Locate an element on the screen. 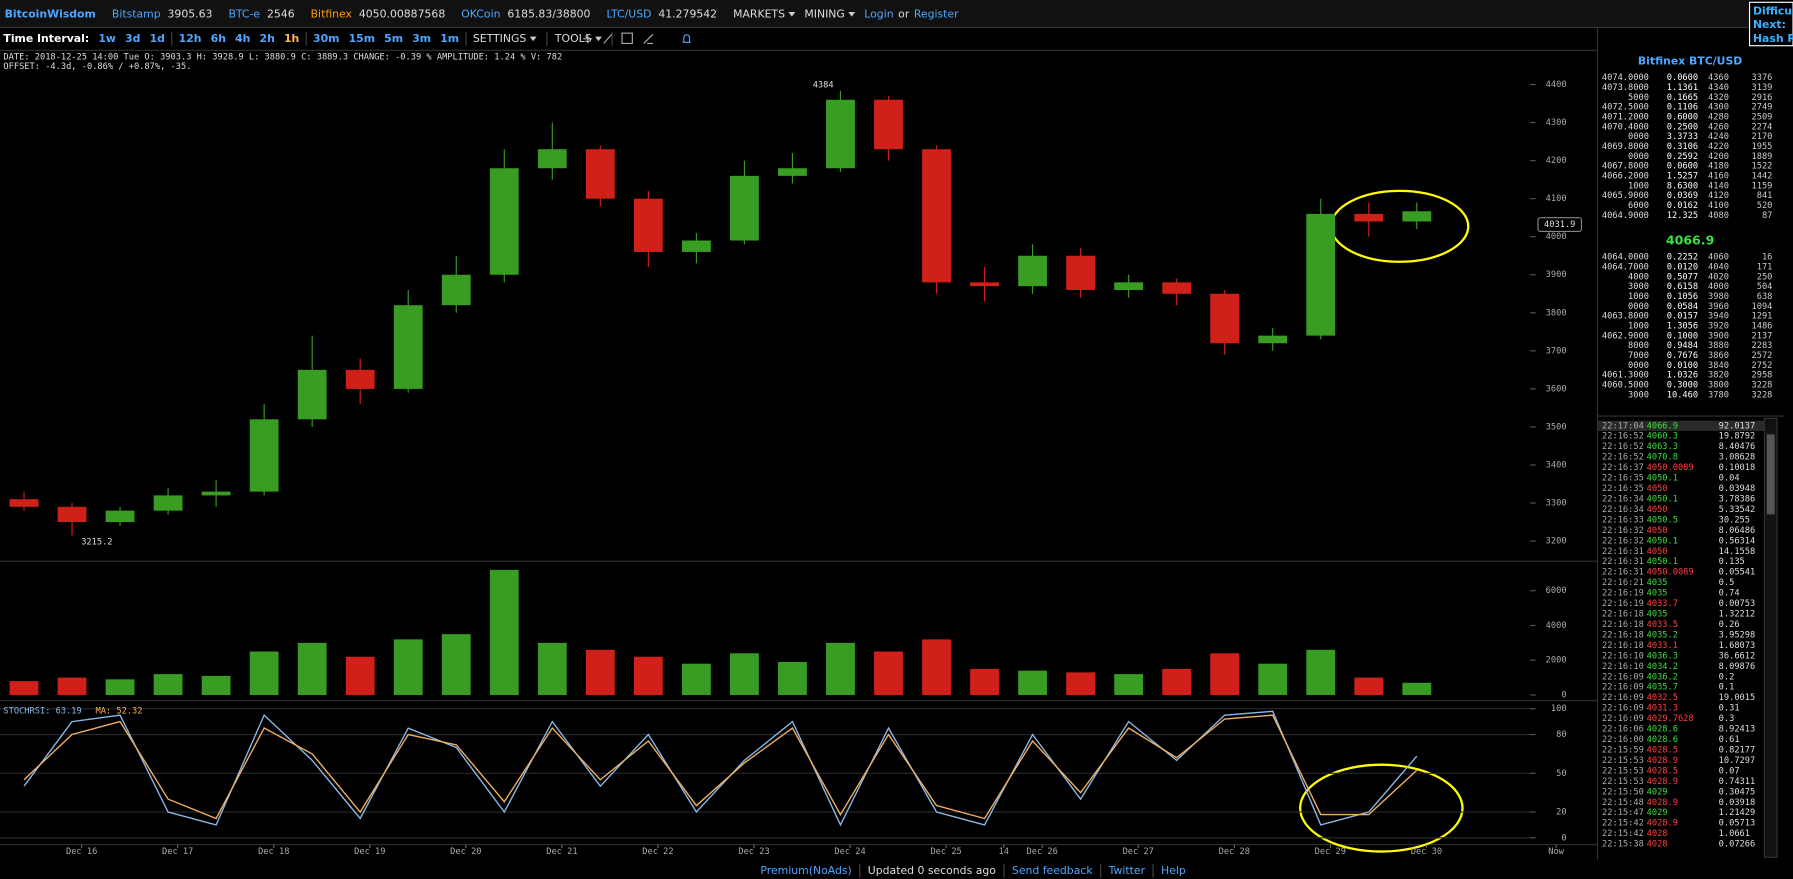 The height and width of the screenshot is (879, 1793). ticker-name: OKCoin is located at coordinates (480, 13).